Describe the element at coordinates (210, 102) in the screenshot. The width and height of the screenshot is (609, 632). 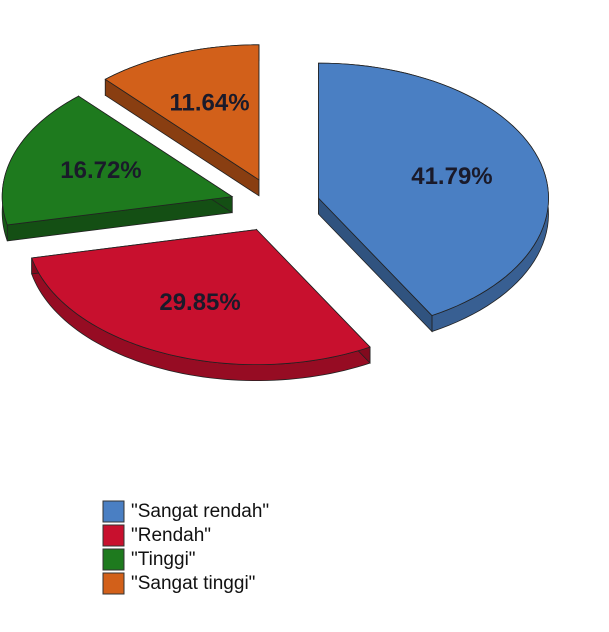
I see `data-label: 11.64%` at that location.